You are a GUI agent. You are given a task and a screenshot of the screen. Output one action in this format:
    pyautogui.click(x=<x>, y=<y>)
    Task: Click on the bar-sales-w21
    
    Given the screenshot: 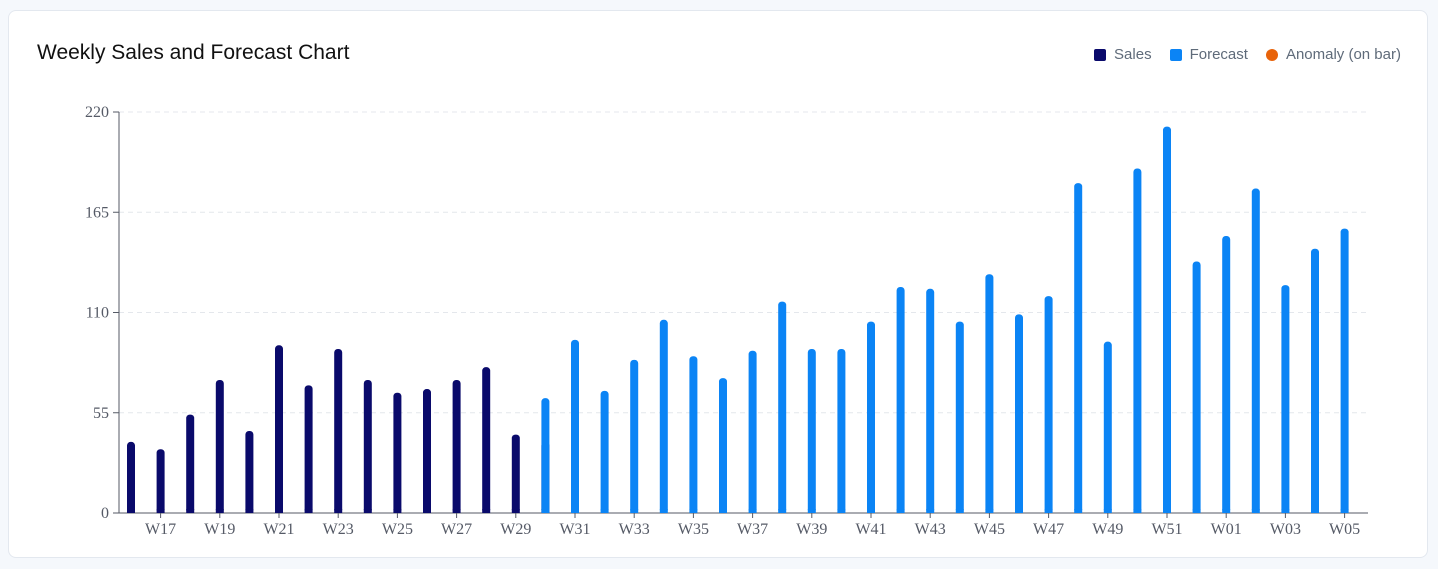 What is the action you would take?
    pyautogui.click(x=279, y=429)
    